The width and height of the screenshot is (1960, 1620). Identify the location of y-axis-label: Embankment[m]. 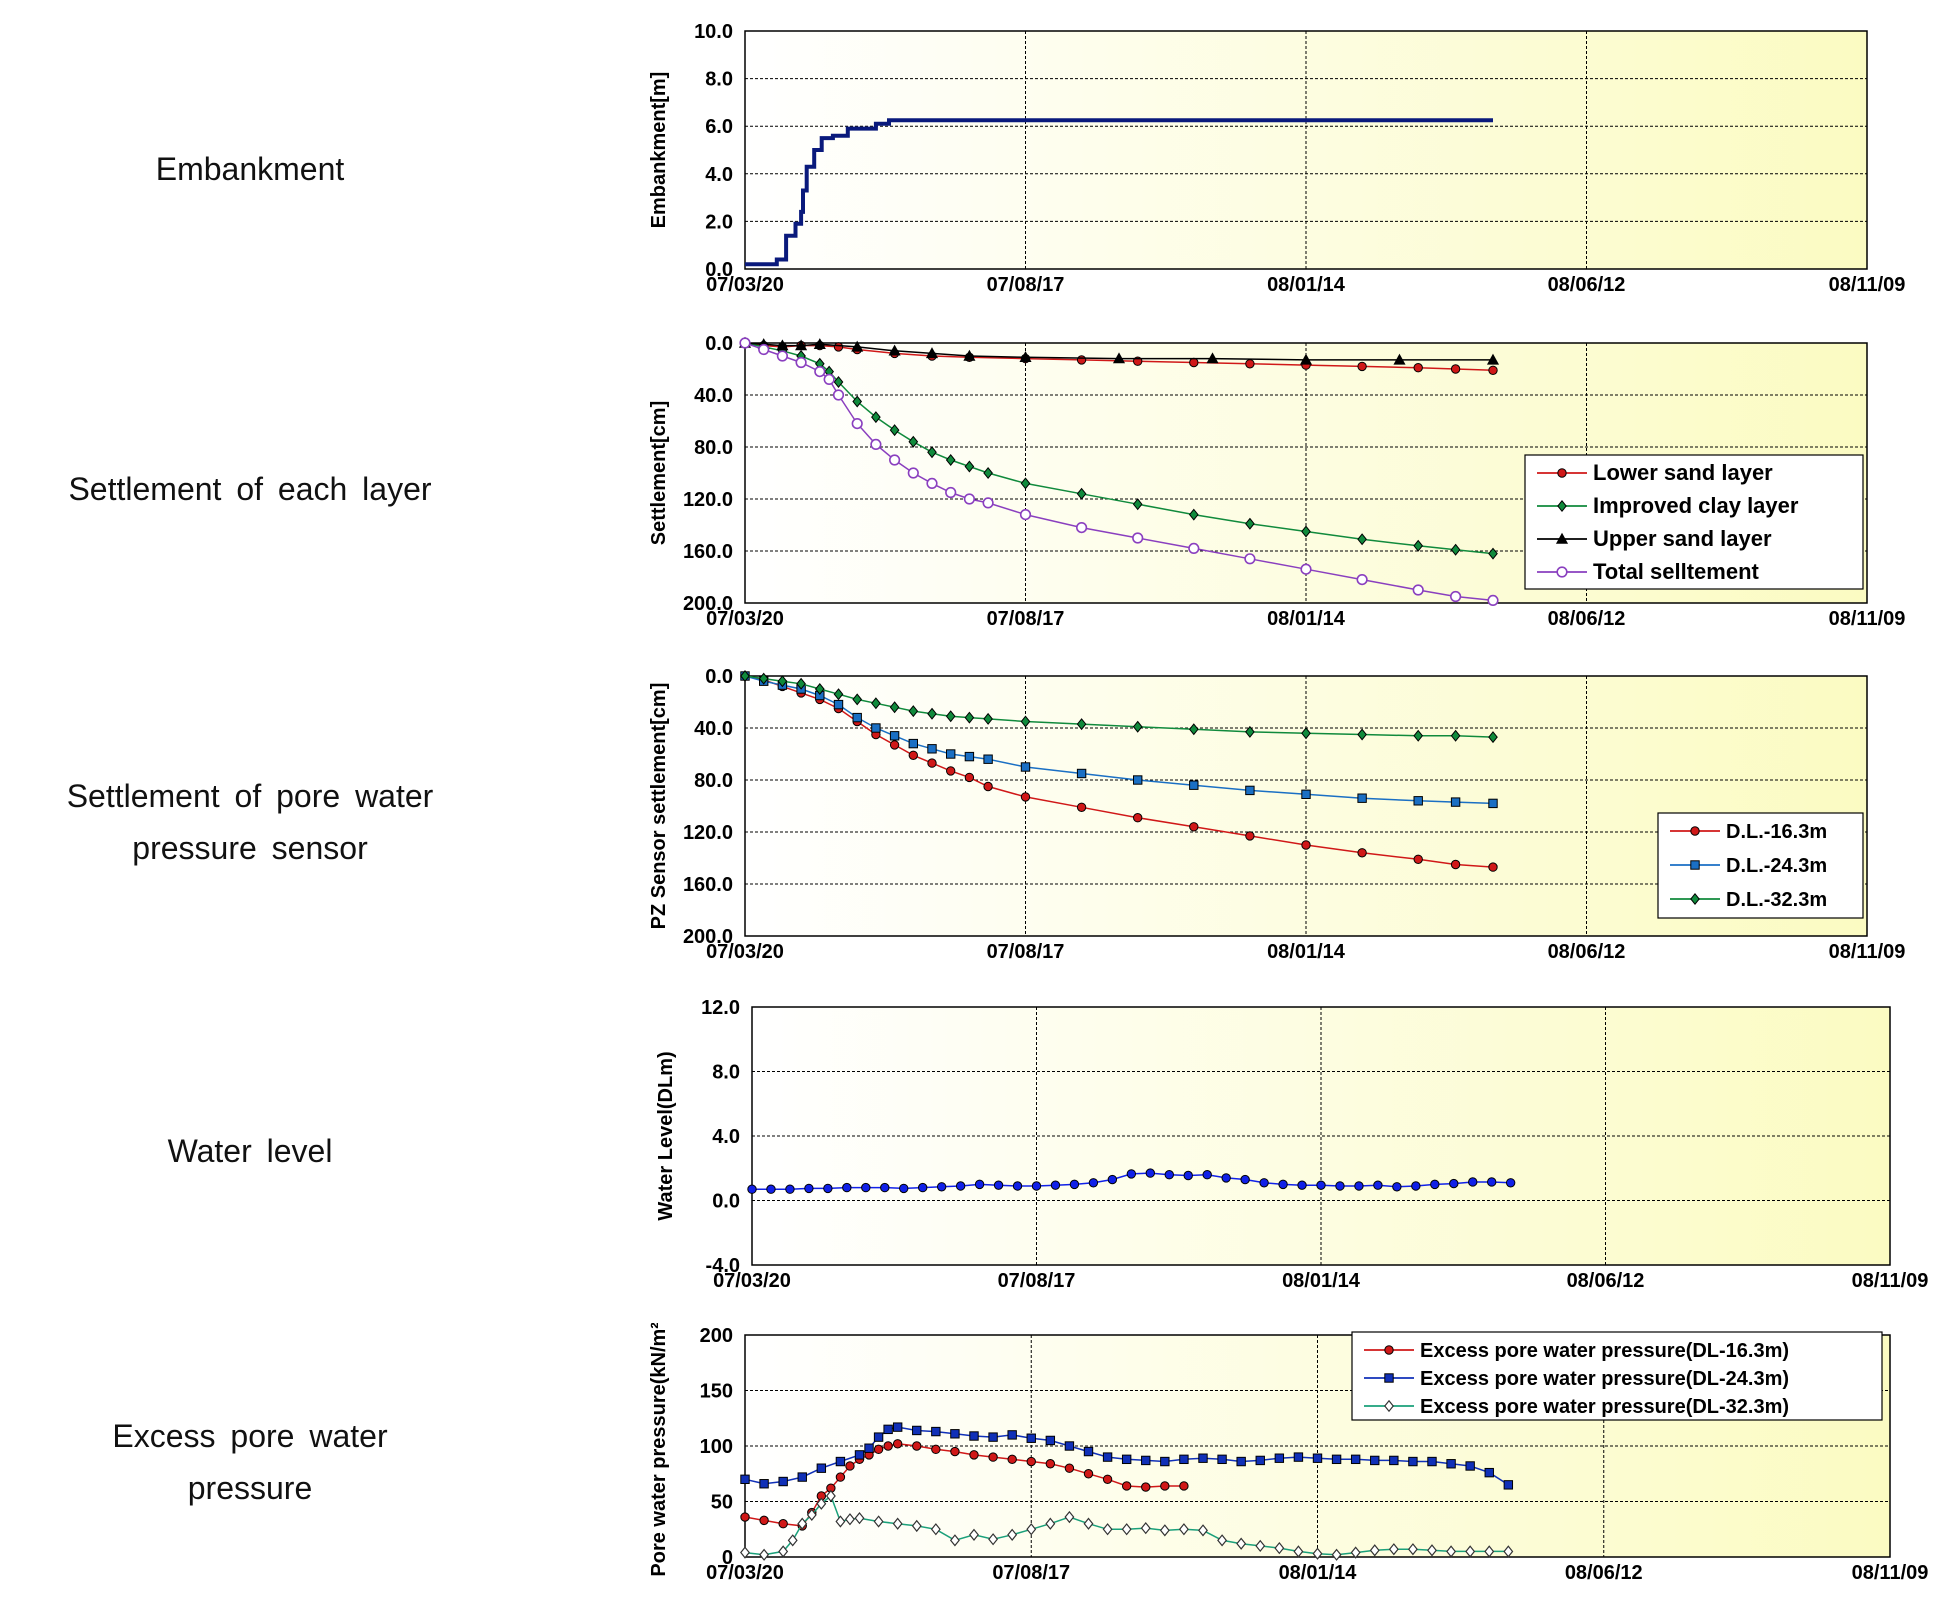
(659, 150).